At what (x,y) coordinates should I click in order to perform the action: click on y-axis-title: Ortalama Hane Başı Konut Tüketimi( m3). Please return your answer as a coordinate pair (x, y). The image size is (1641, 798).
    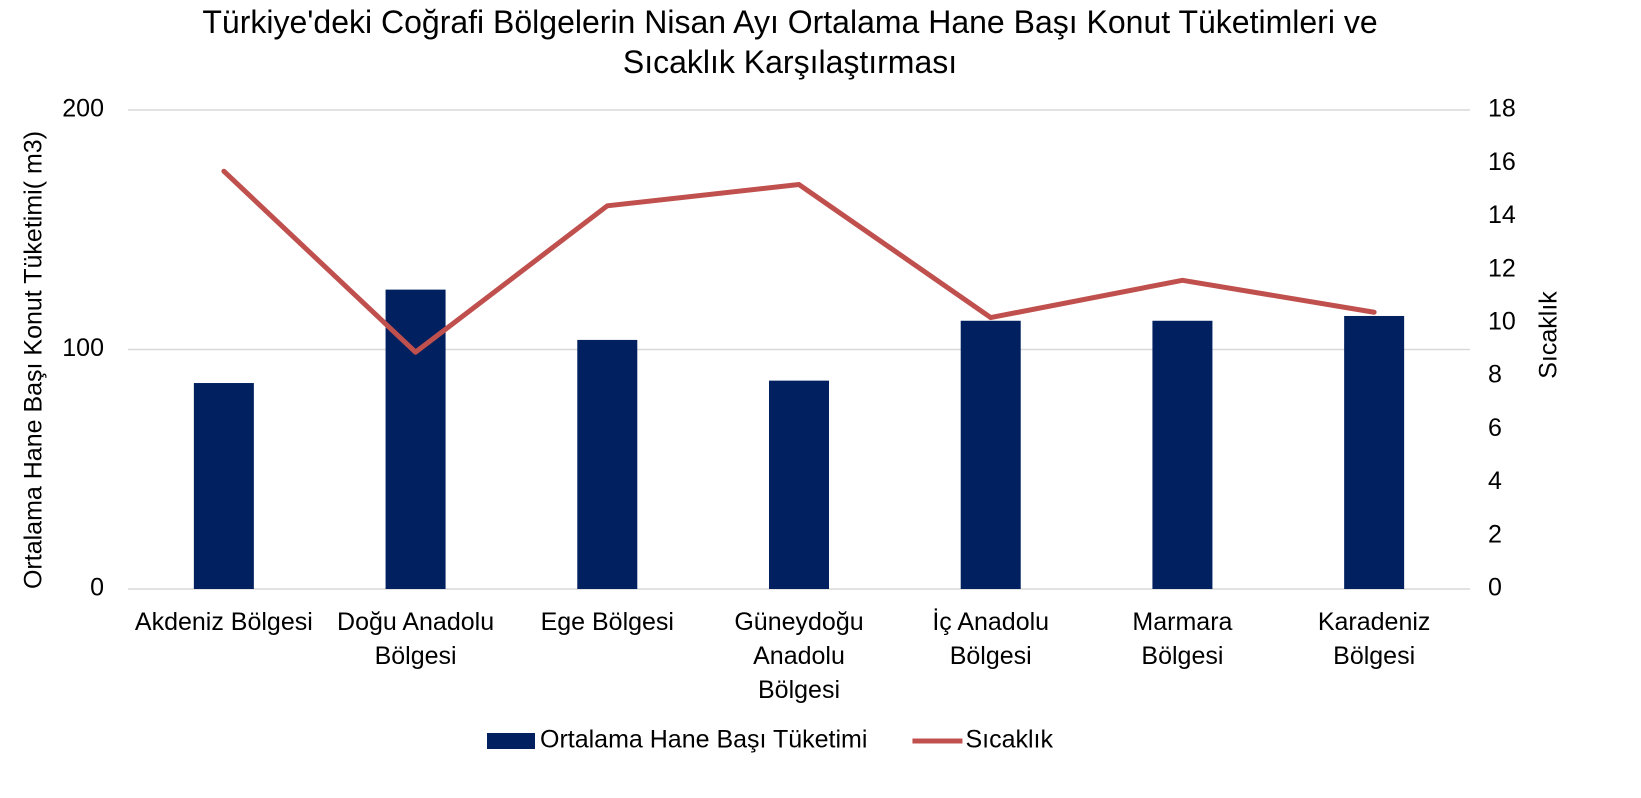
    Looking at the image, I should click on (34, 360).